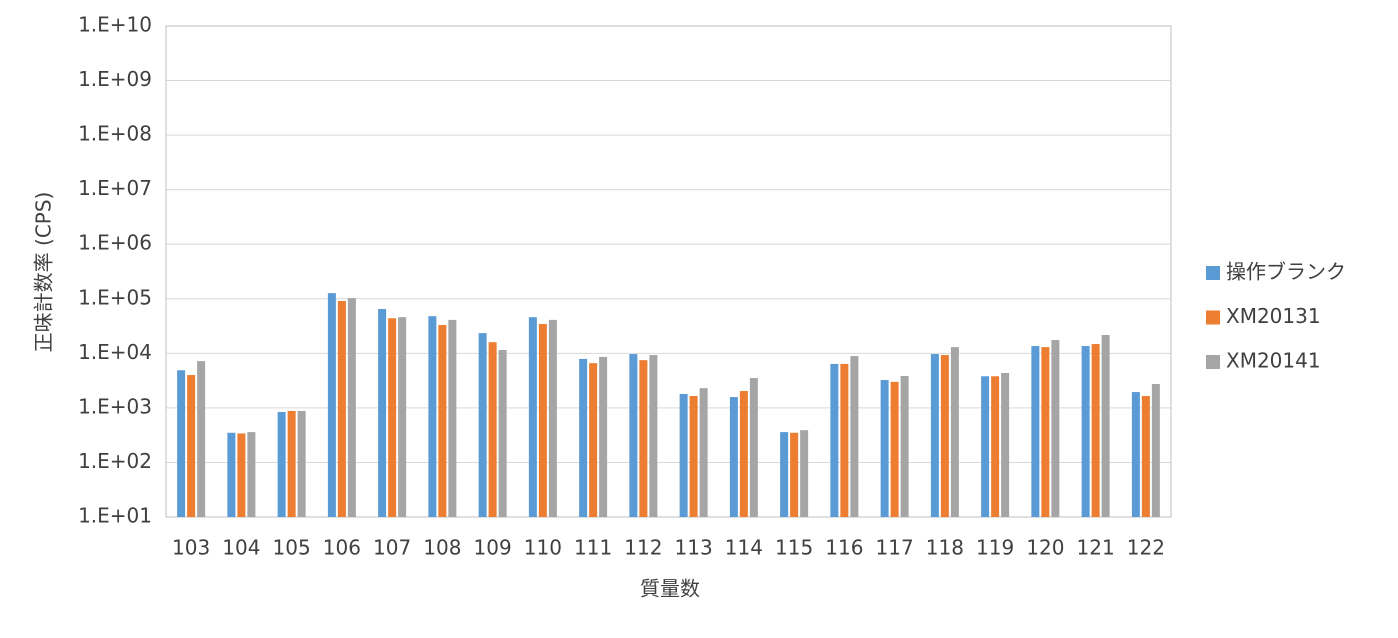 The height and width of the screenshot is (638, 1398). What do you see at coordinates (1146, 548) in the screenshot?
I see `x-tick-label: 122` at bounding box center [1146, 548].